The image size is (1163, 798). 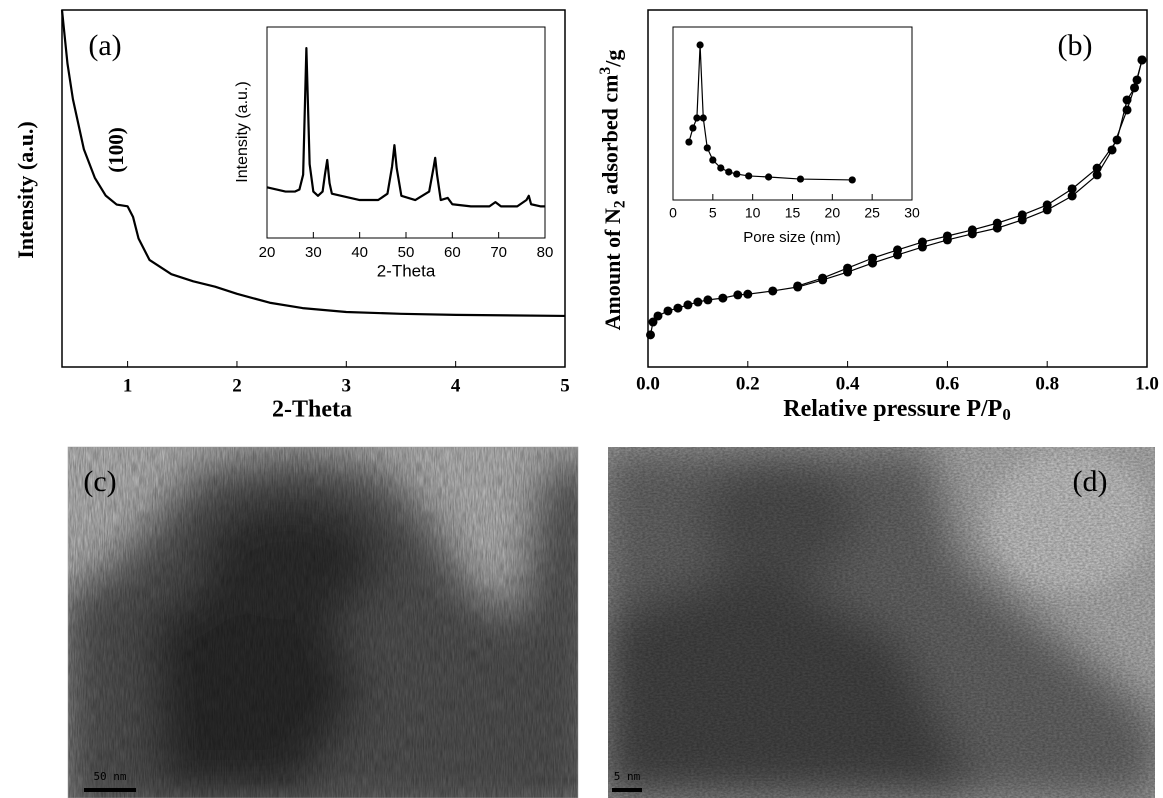 What do you see at coordinates (1006, 414) in the screenshot?
I see `label-part: 0` at bounding box center [1006, 414].